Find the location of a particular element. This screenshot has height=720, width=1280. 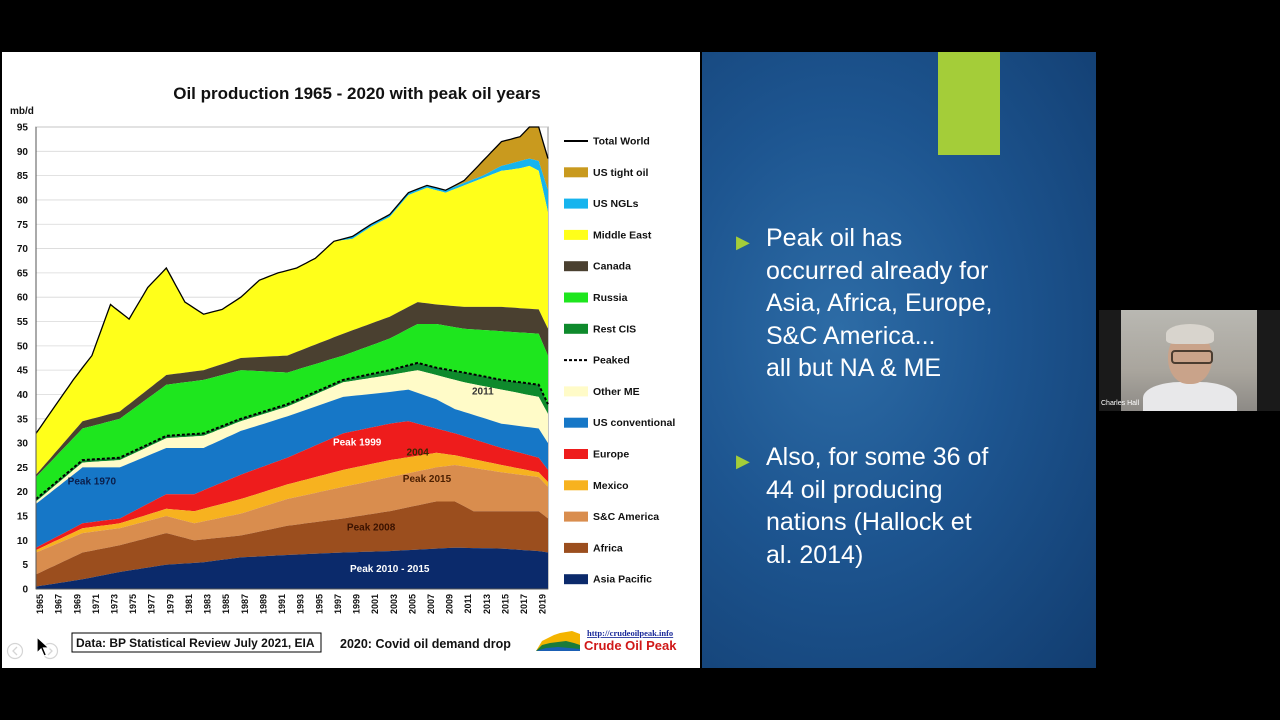

x-tick-label: 1979 is located at coordinates (170, 604).